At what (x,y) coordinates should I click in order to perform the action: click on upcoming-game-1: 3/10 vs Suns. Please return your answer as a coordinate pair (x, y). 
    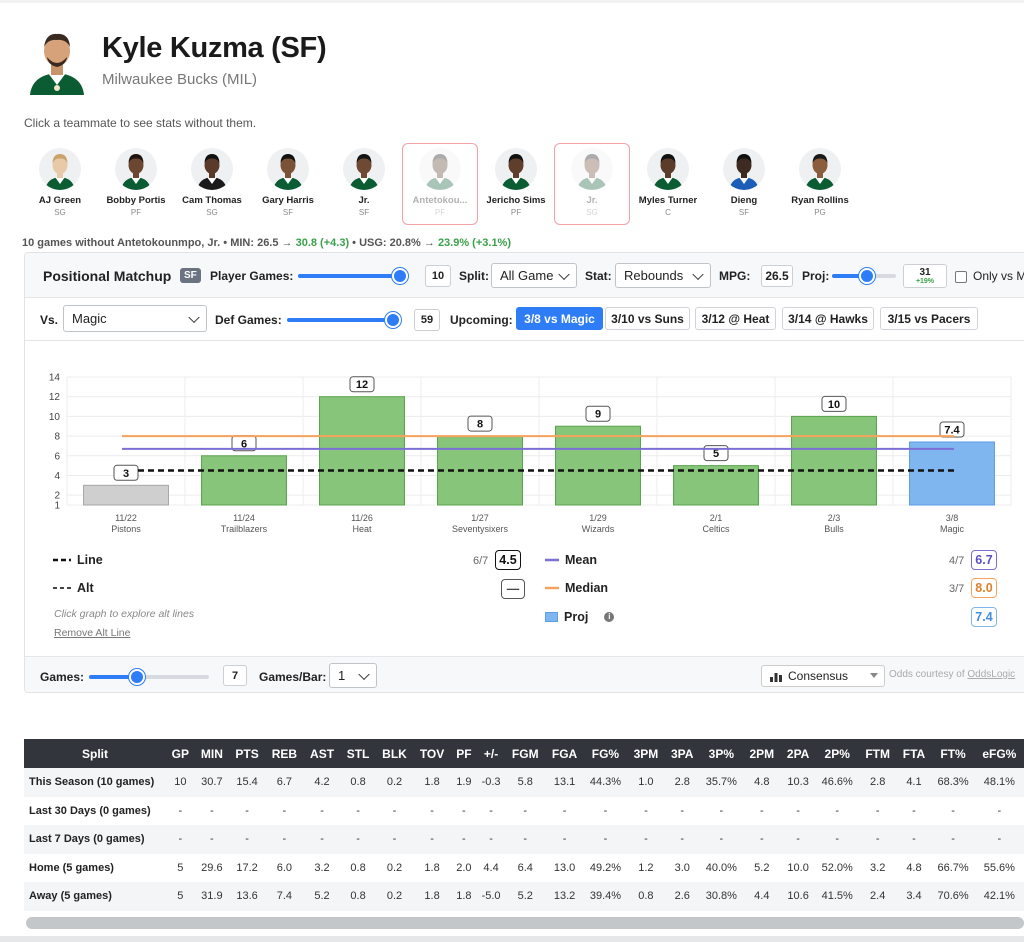
    Looking at the image, I should click on (647, 318).